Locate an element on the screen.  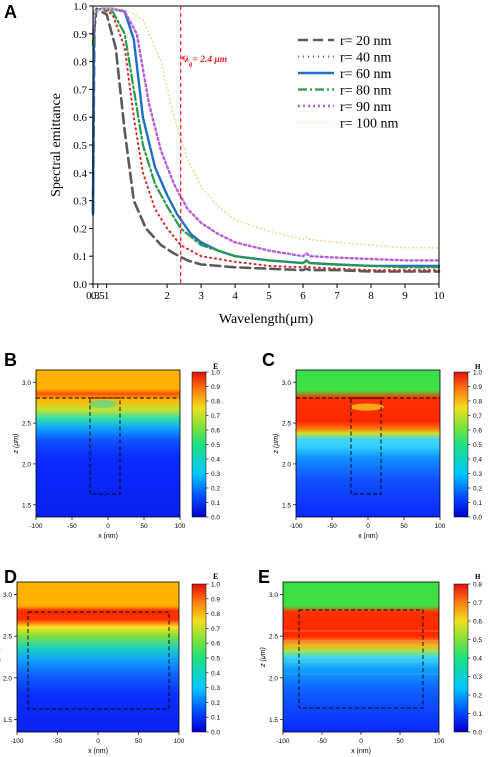
panel-b-colorbar-ticks: 0.0 0.1 0.2 0.3 0.4 0.5 0.6 0.7 0.8 0.9 1.0 is located at coordinates (213, 446).